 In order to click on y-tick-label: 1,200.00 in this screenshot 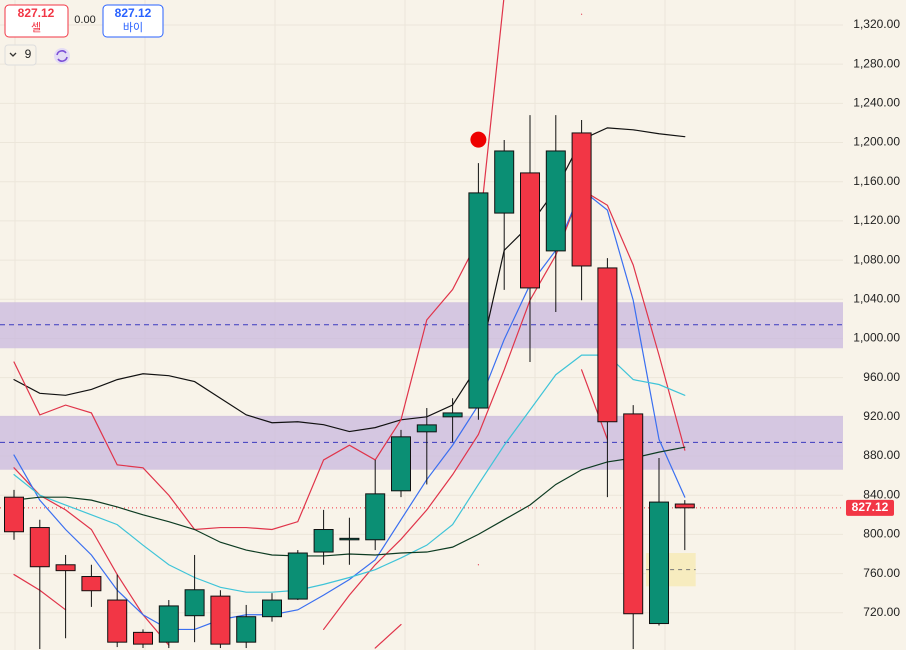, I will do `click(876, 142)`.